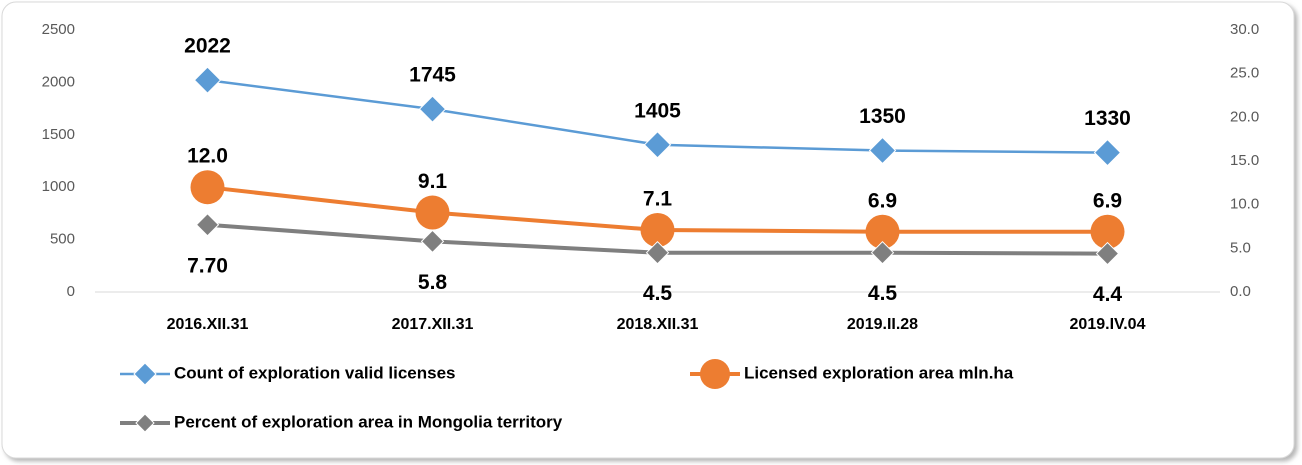  Describe the element at coordinates (433, 282) in the screenshot. I see `data-label: 5.8` at that location.